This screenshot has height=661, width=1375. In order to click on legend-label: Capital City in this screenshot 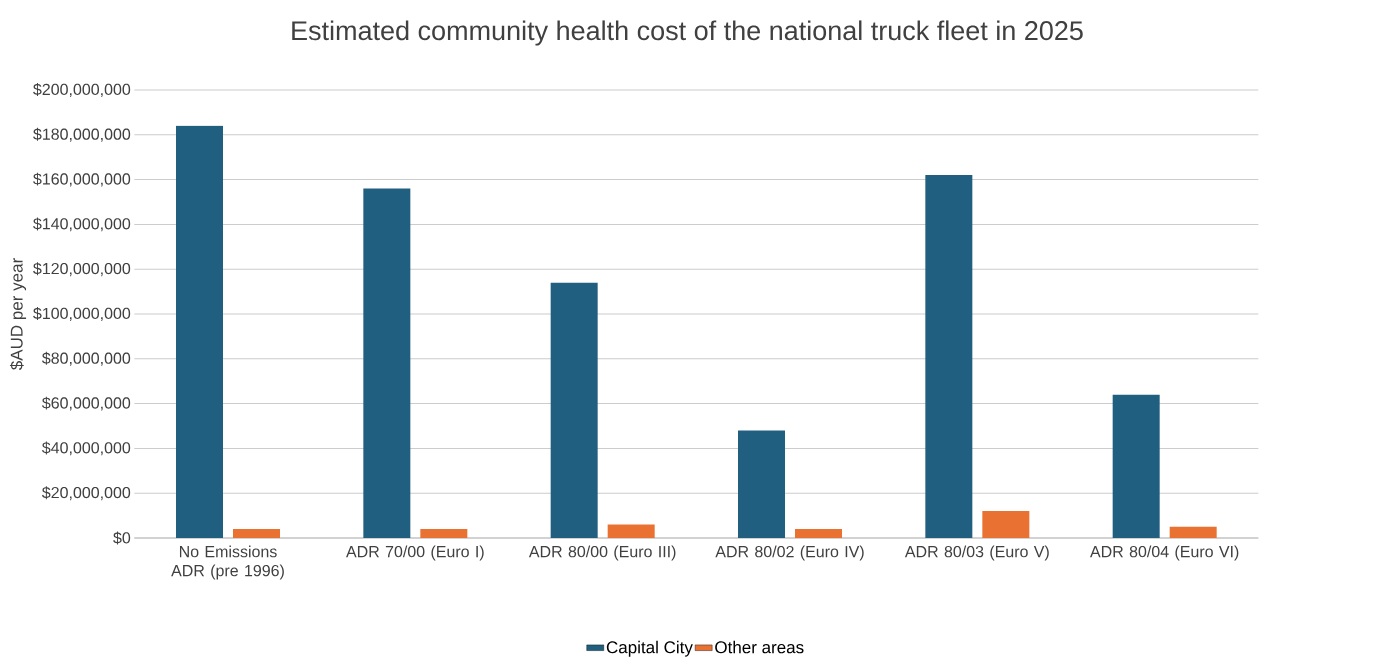, I will do `click(649, 648)`.